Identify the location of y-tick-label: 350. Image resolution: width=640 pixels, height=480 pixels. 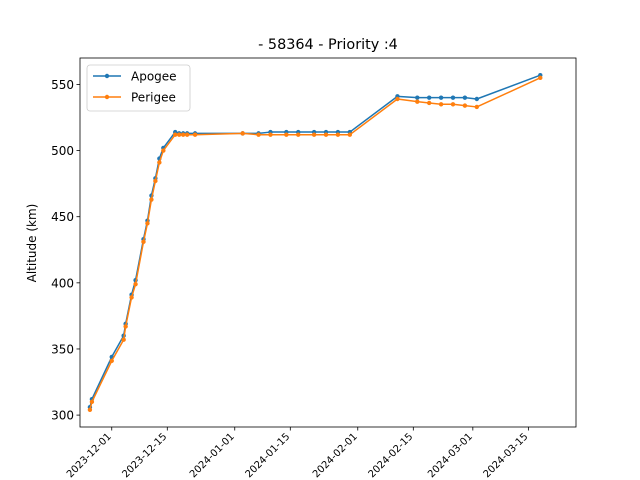
(62, 349).